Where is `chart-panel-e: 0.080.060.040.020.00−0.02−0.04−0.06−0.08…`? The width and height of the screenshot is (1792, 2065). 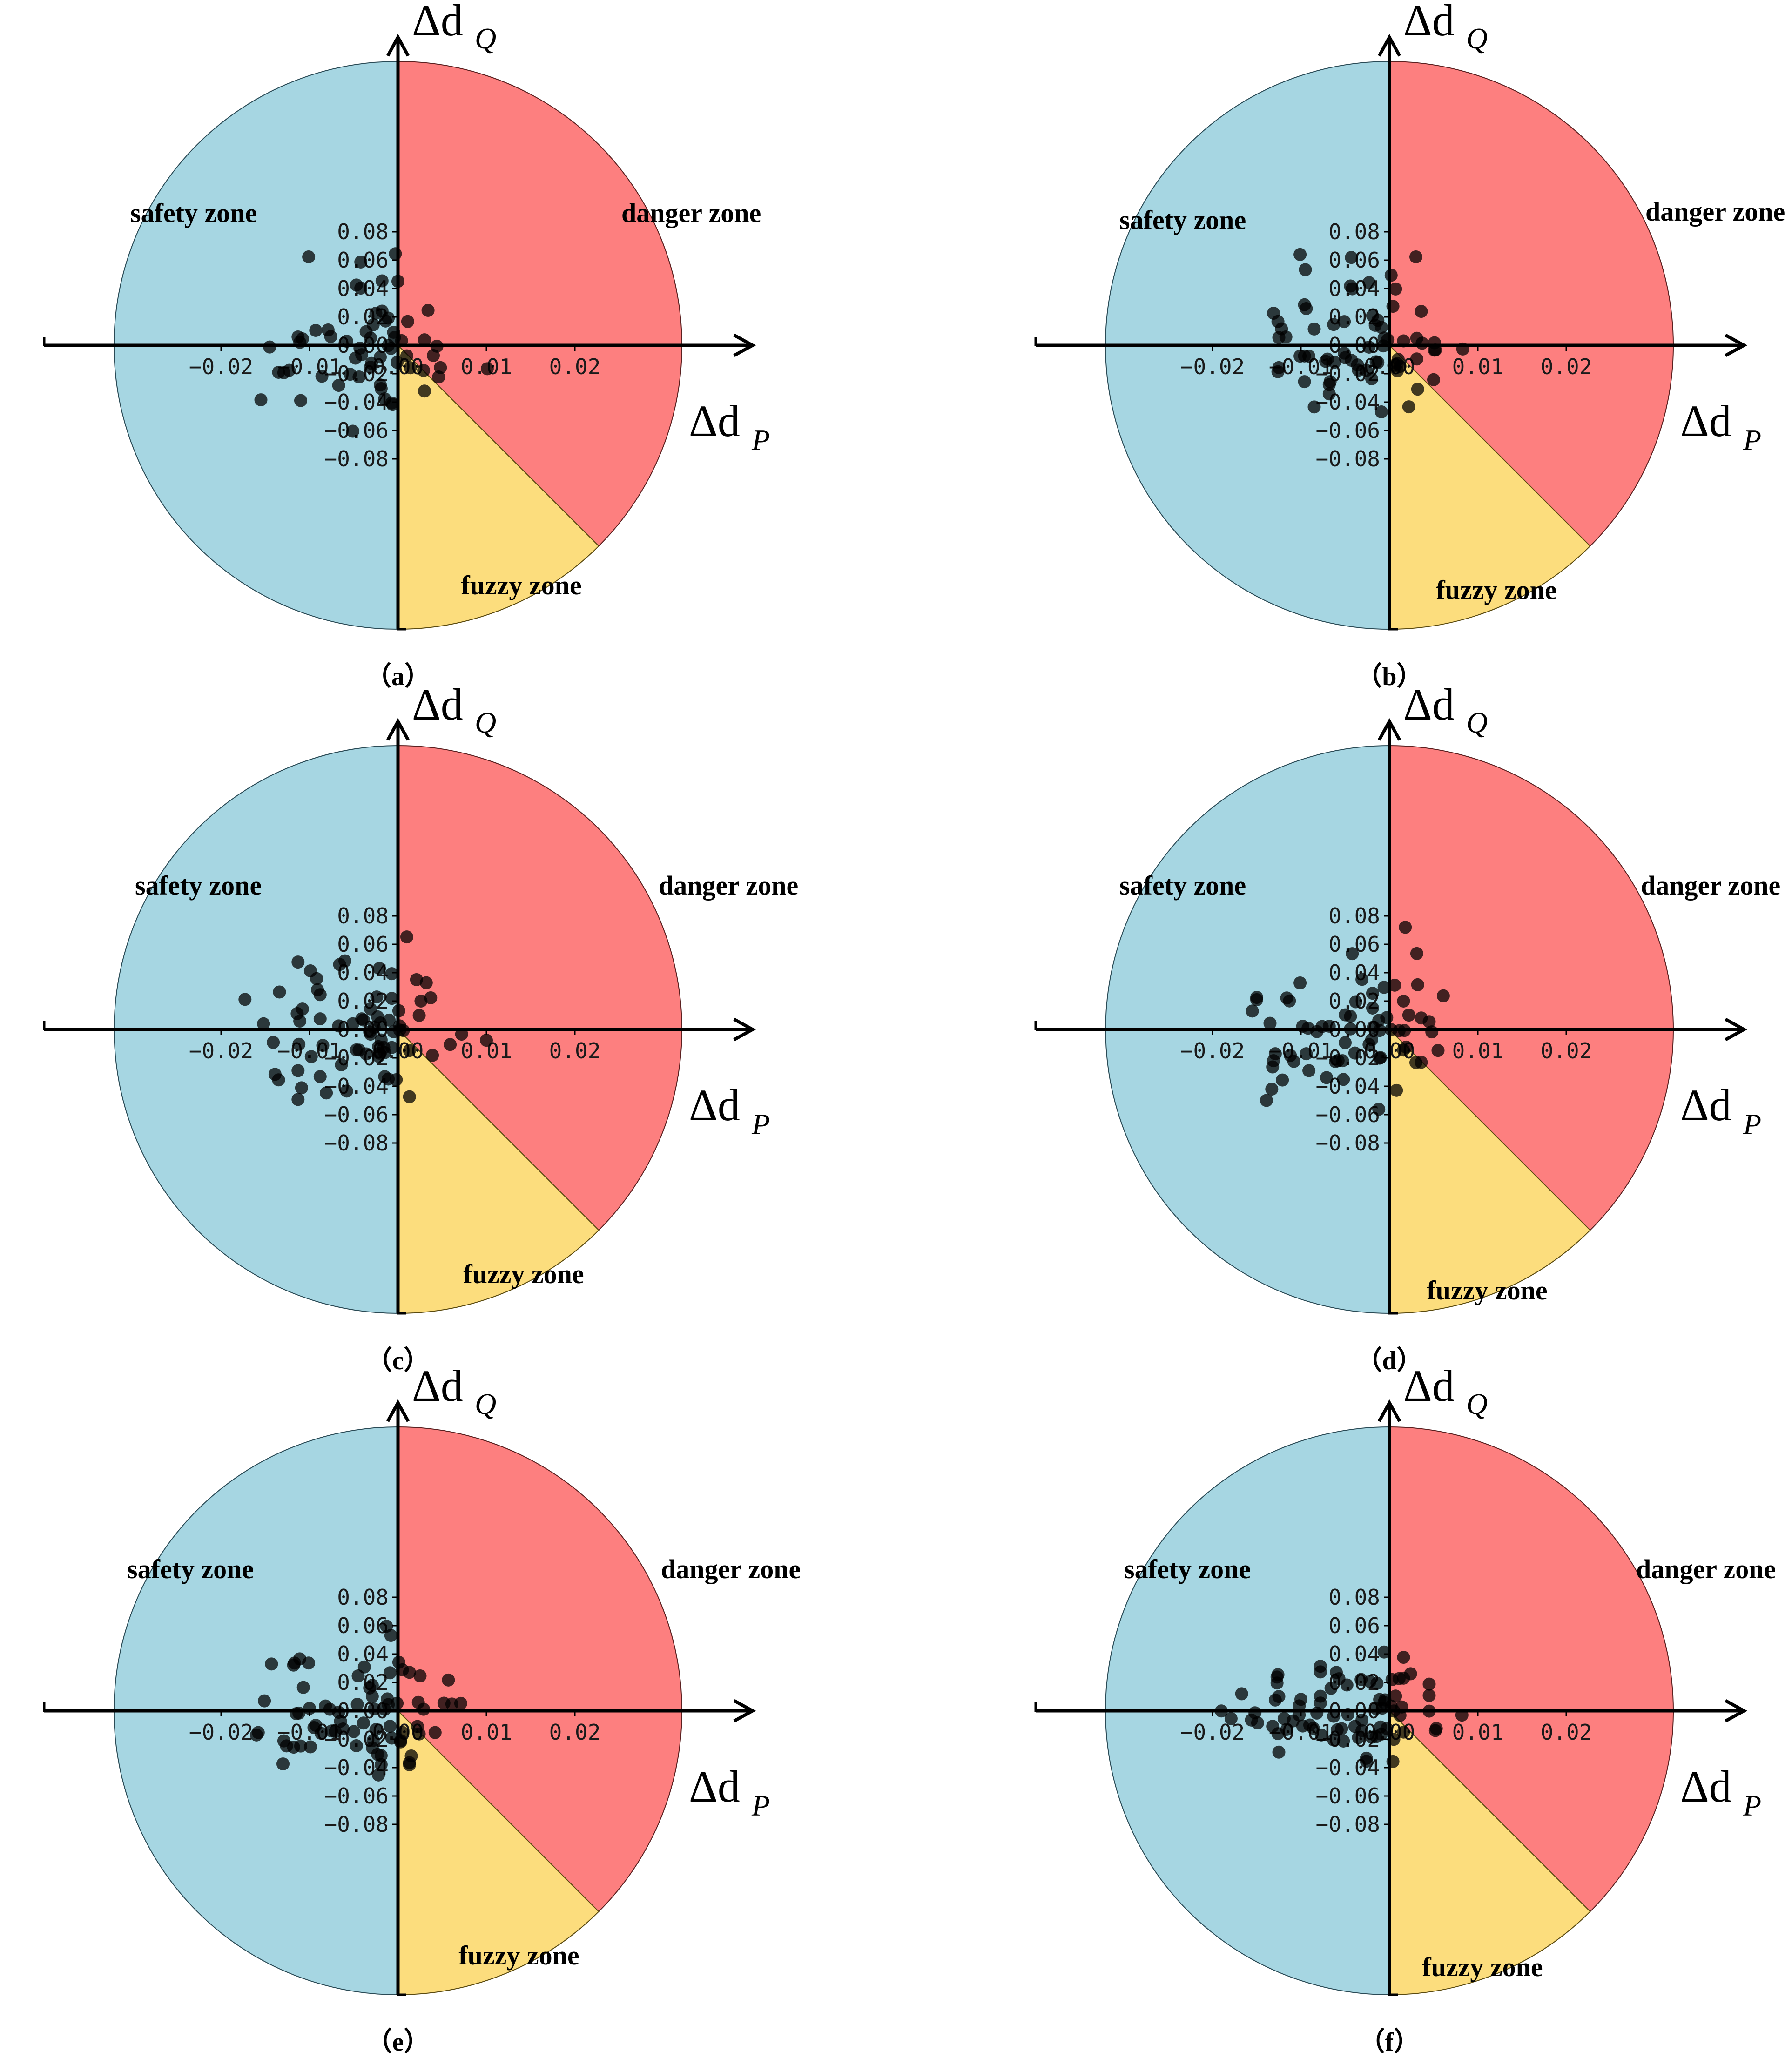
chart-panel-e: 0.080.060.040.020.00−0.02−0.04−0.06−0.08… is located at coordinates (422, 1709).